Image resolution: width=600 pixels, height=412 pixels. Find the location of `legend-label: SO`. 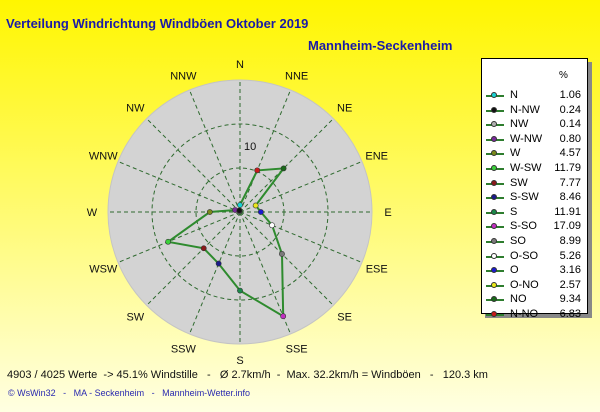

legend-label: SO is located at coordinates (518, 240).